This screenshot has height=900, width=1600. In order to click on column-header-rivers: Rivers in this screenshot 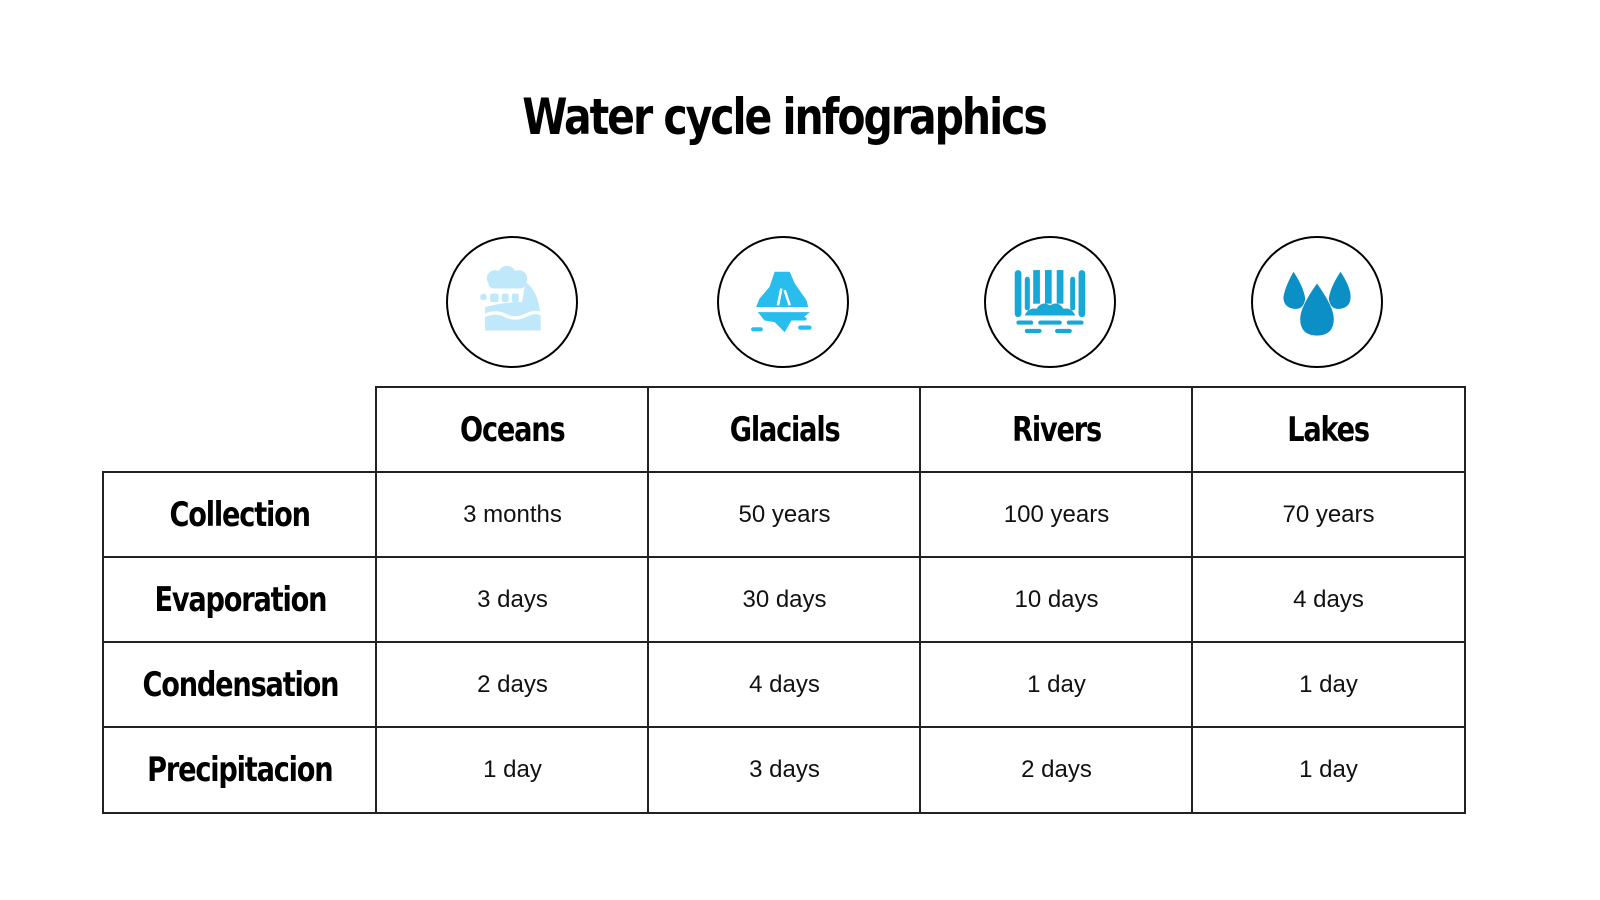, I will do `click(1056, 430)`.